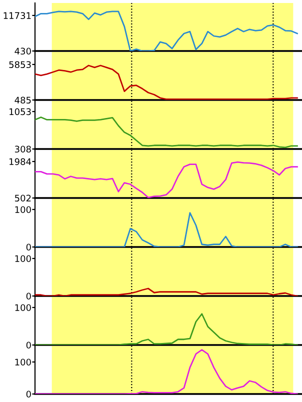 The width and height of the screenshot is (302, 402). I want to click on y-tick-label: 430, so click(22, 51).